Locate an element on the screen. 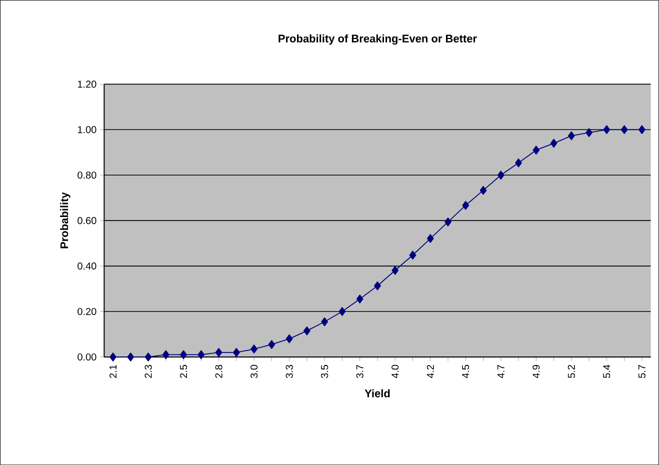  x-tick-label: 4.5 is located at coordinates (466, 371).